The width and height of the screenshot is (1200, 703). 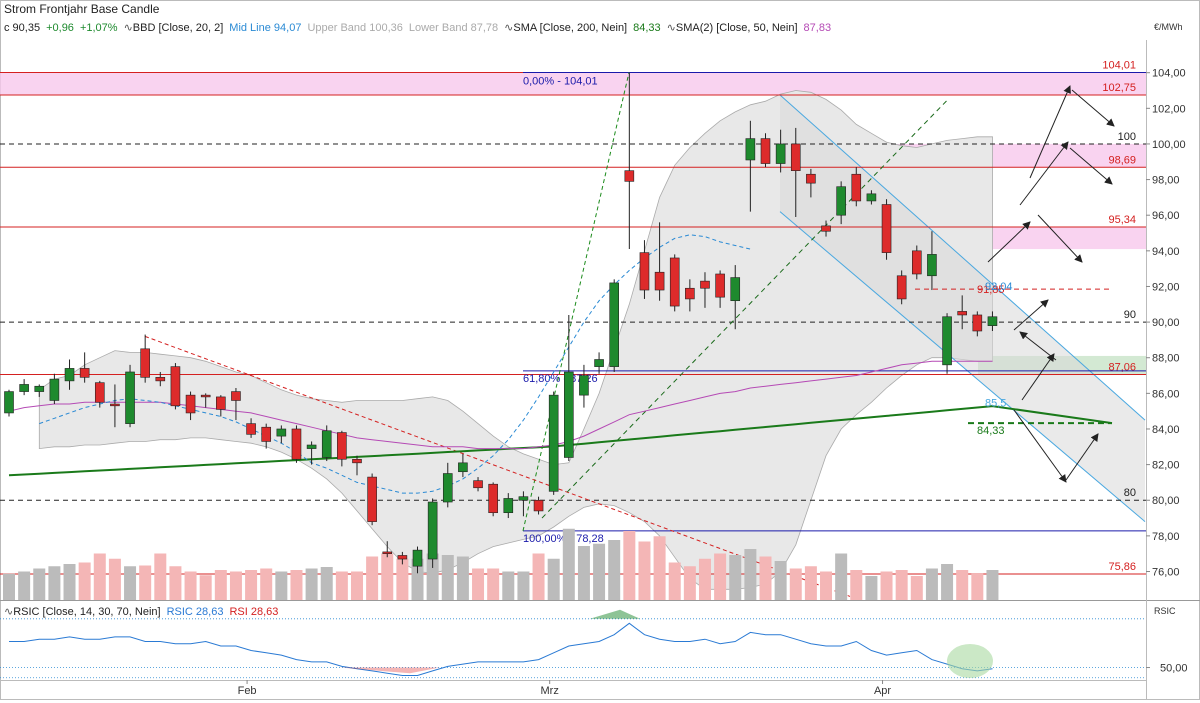 I want to click on resistance-label: 102,75, so click(x=1119, y=88).